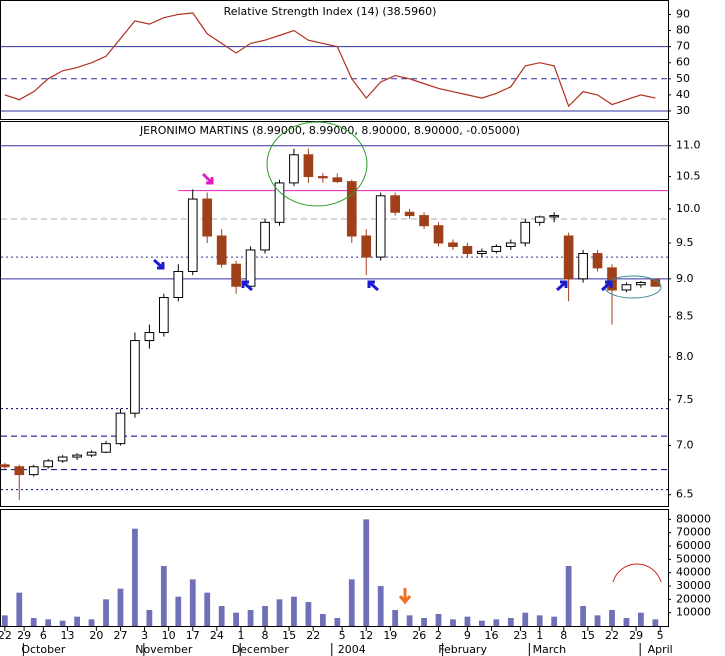  Describe the element at coordinates (685, 316) in the screenshot. I see `y-tick-label: 8.5` at that location.